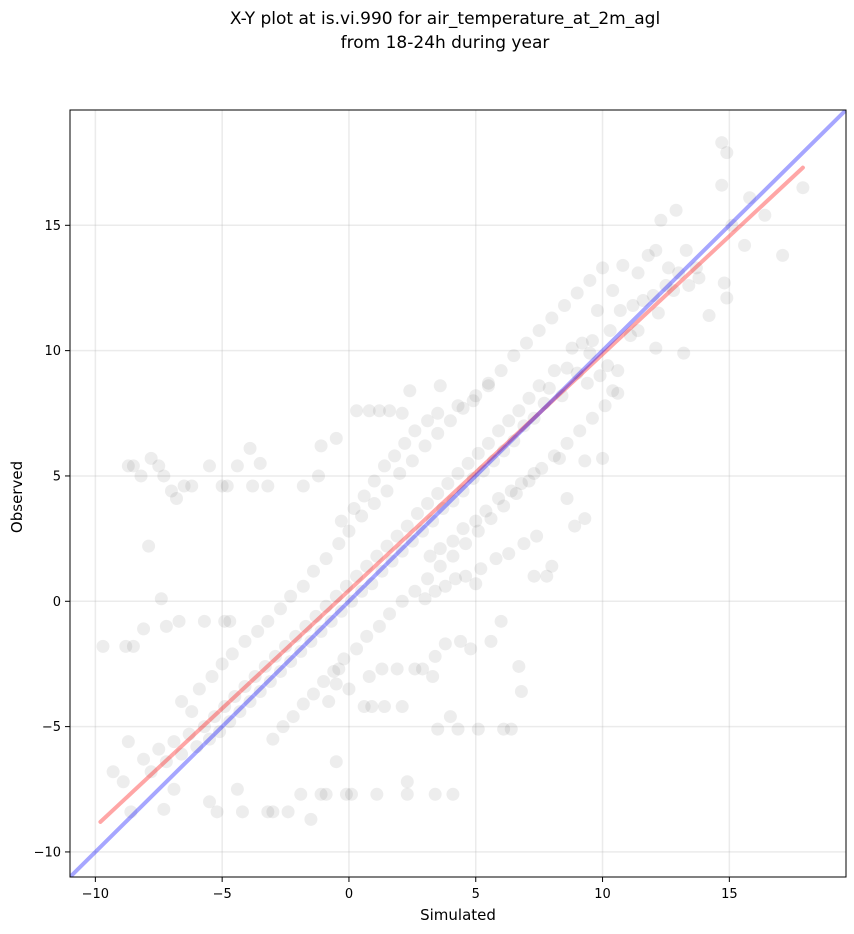  What do you see at coordinates (349, 894) in the screenshot?
I see `x-tick-label: 0` at bounding box center [349, 894].